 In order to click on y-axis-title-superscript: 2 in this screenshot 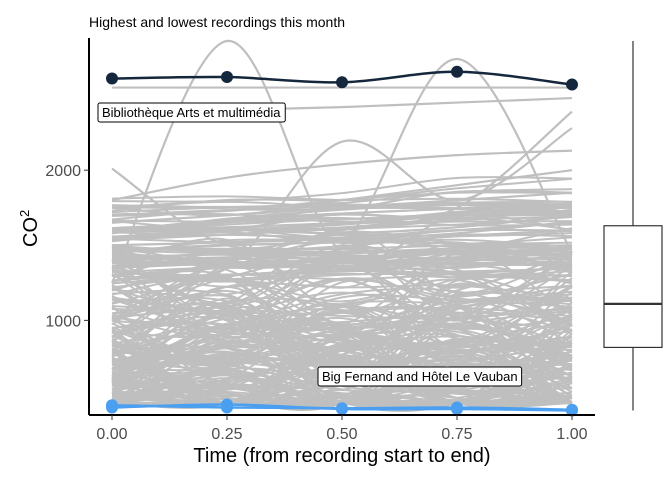, I will do `click(24, 213)`.